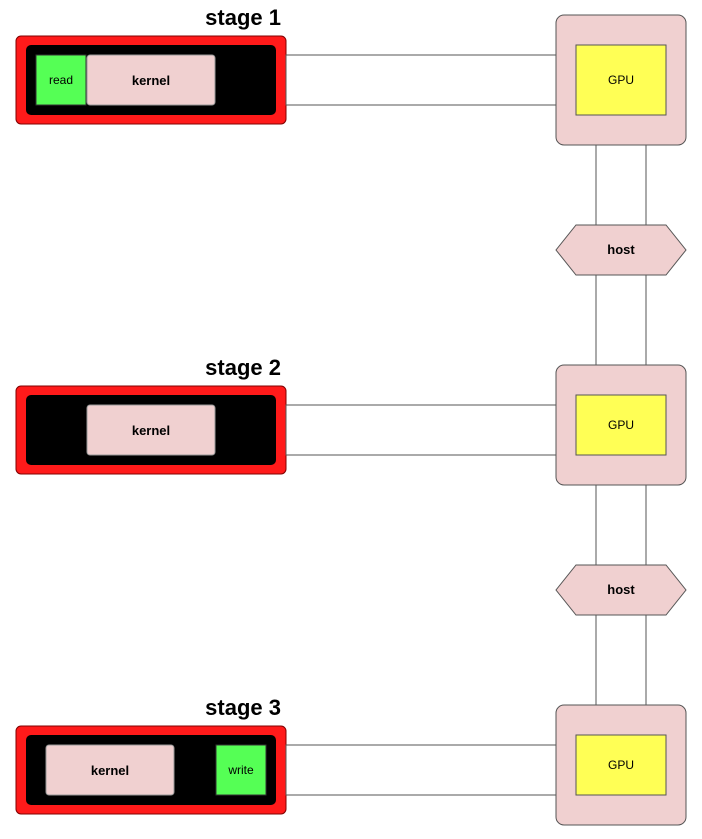  I want to click on stage-1-gpu-box, so click(621, 80).